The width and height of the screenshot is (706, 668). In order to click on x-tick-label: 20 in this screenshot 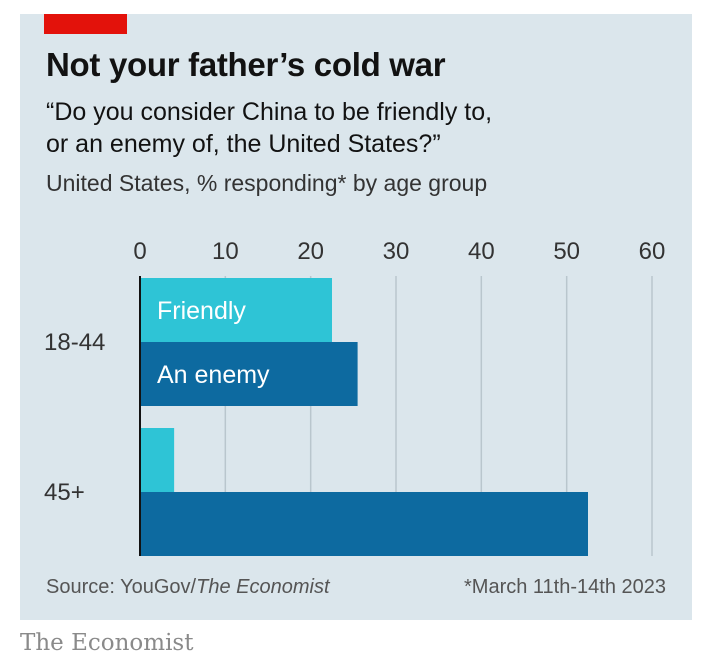, I will do `click(310, 251)`.